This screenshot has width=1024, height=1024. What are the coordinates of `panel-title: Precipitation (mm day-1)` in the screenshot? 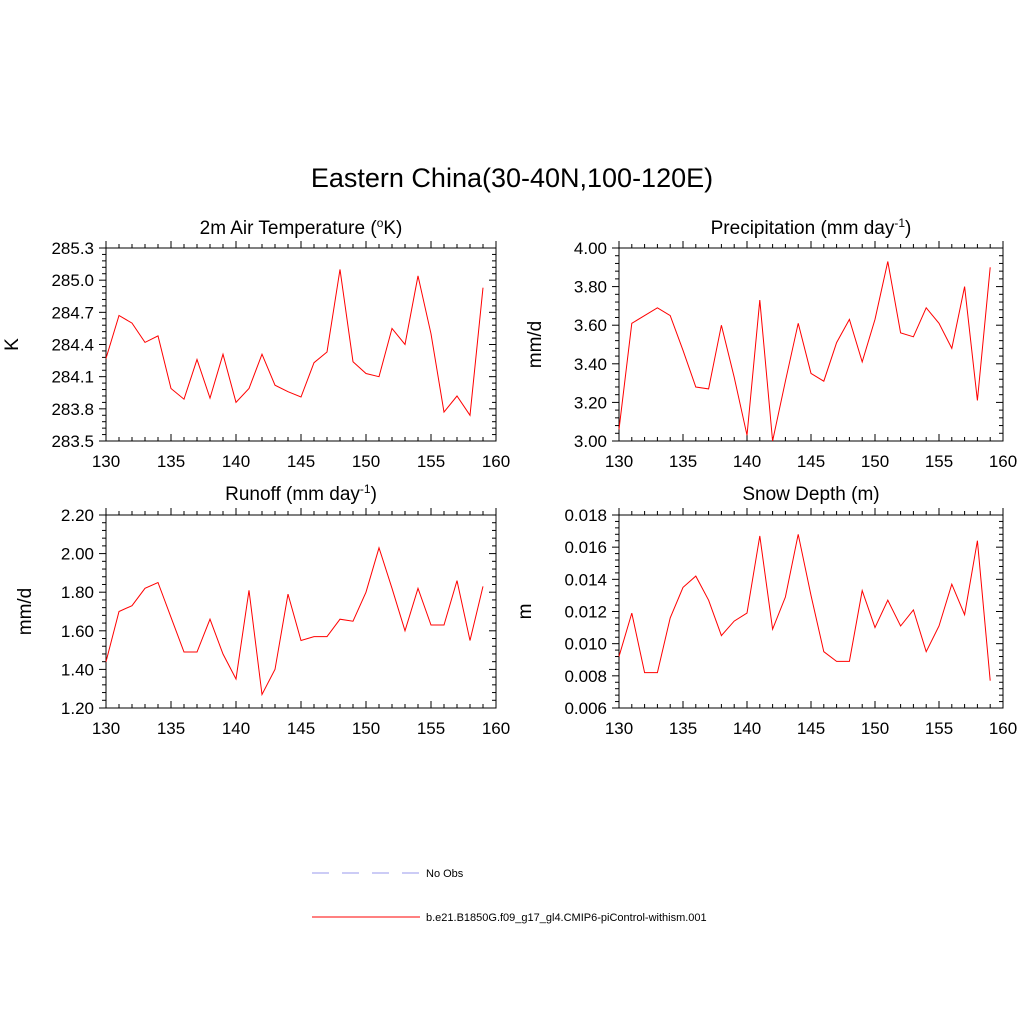 It's located at (811, 227).